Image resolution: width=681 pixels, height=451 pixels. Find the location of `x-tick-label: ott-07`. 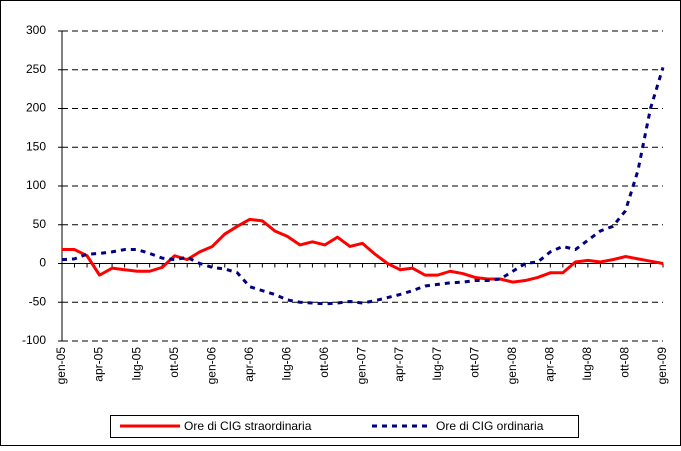

x-tick-label: ott-07 is located at coordinates (474, 362).